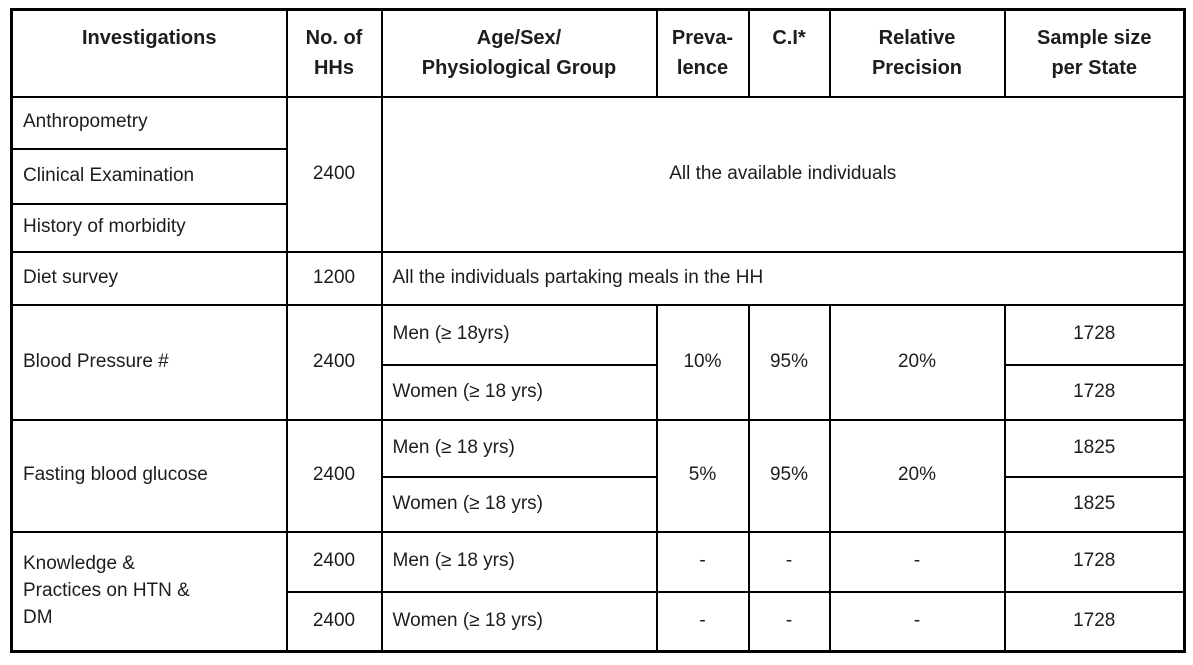 Image resolution: width=1193 pixels, height=665 pixels. Describe the element at coordinates (334, 362) in the screenshot. I see `cell-blood-pressure-hhs: 2400` at that location.